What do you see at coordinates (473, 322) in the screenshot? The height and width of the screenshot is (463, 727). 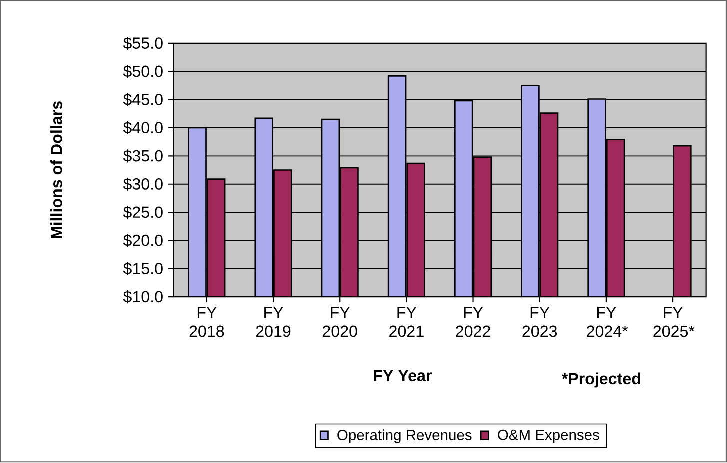 I see `x-tick-label: FY 2022` at bounding box center [473, 322].